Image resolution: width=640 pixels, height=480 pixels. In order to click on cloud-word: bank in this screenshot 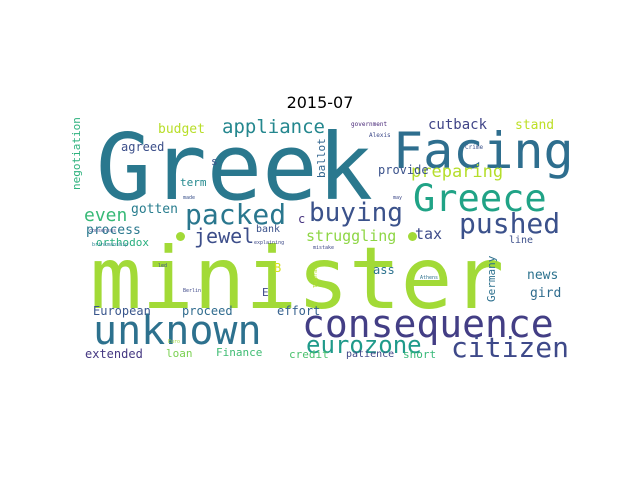, I will do `click(268, 229)`.